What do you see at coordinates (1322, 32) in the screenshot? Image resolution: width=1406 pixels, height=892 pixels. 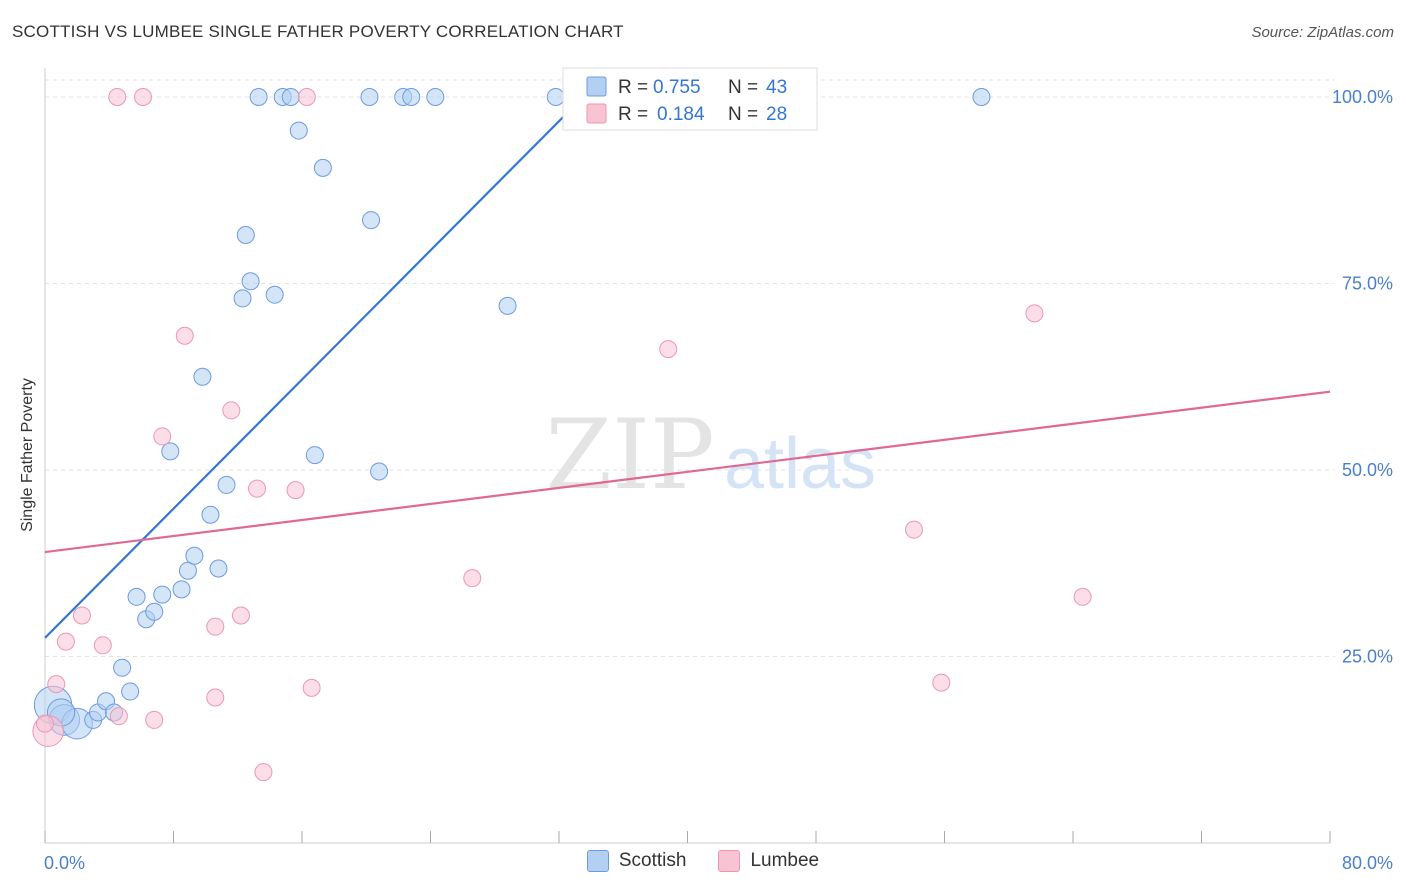 I see `source-label: Source: ZipAtlas.com` at bounding box center [1322, 32].